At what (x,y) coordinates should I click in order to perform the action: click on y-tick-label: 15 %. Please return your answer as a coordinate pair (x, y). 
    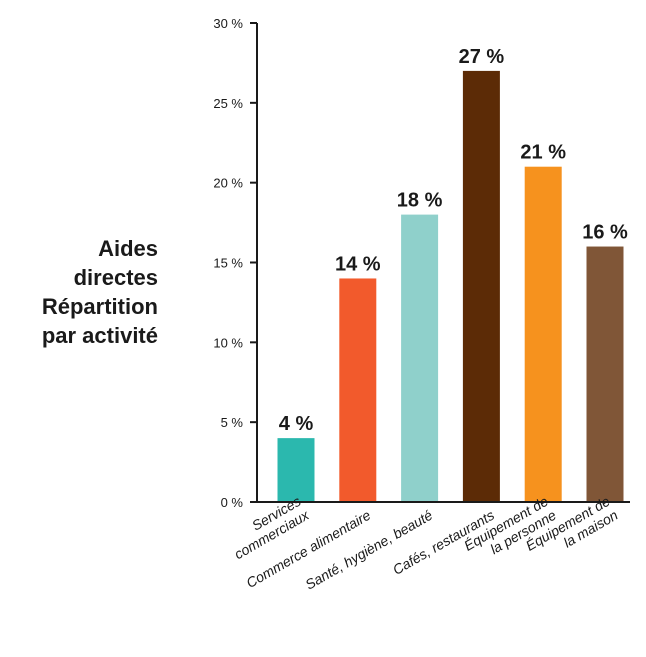
    Looking at the image, I should click on (228, 263).